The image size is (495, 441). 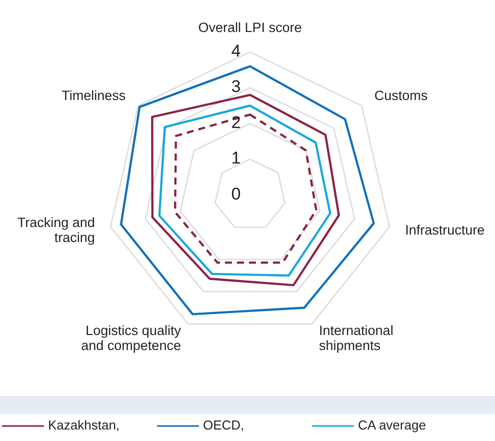 I want to click on y-tick-label: 0, so click(x=236, y=194).